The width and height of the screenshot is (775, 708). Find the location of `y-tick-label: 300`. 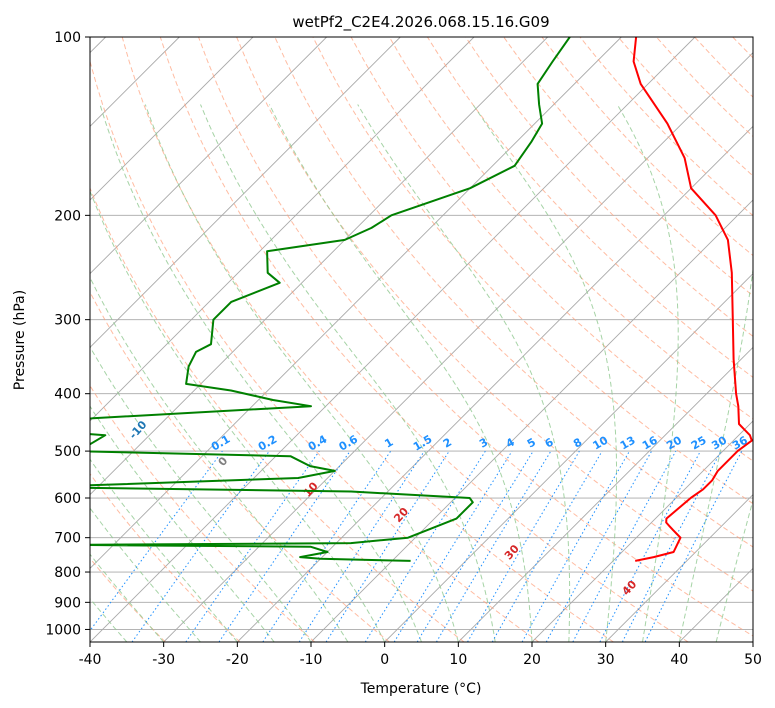

y-tick-label: 300 is located at coordinates (67, 321).